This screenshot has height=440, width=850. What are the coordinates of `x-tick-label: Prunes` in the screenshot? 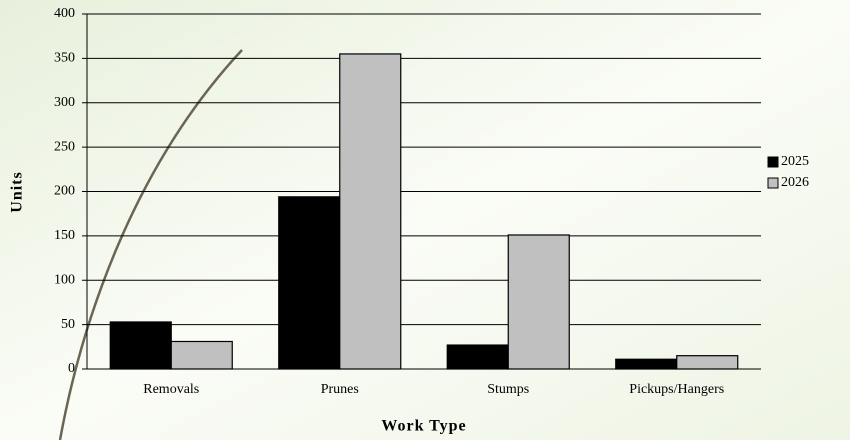 It's located at (340, 389).